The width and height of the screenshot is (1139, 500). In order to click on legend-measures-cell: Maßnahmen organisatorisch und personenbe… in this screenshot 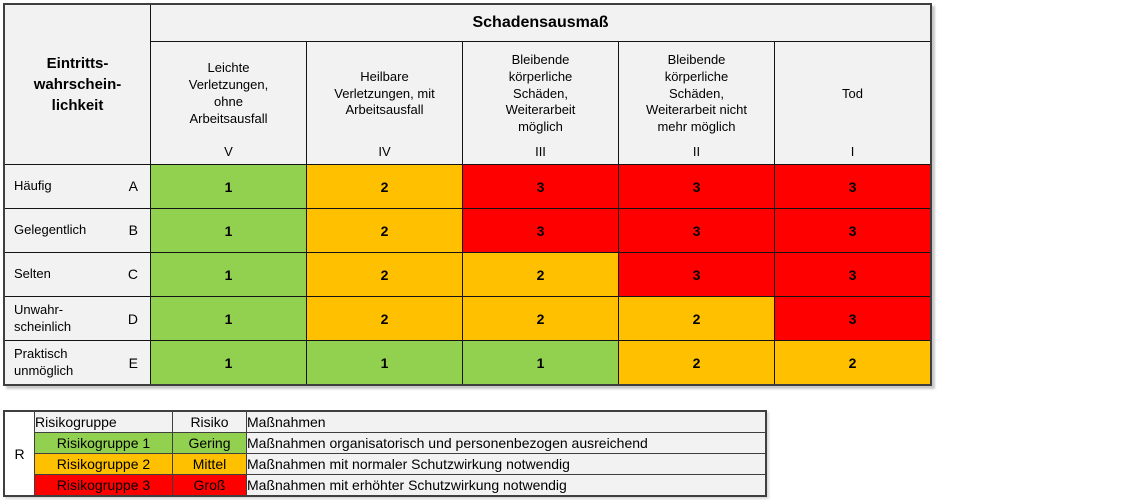, I will do `click(506, 443)`.